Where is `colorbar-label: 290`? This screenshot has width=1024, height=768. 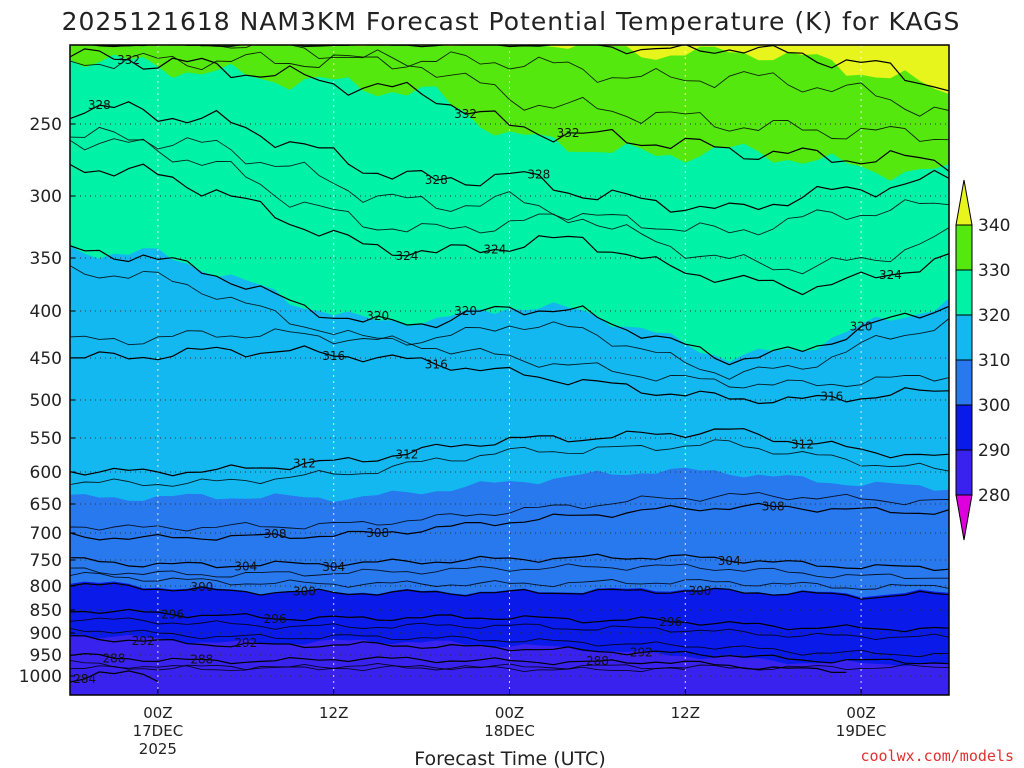
colorbar-label: 290 is located at coordinates (994, 451).